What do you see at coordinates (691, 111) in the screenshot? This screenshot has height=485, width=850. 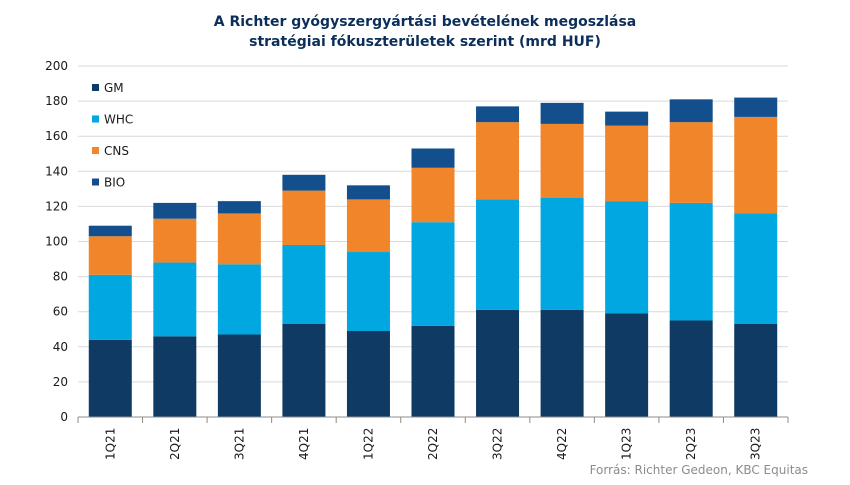 I see `bar-bio-2q23` at bounding box center [691, 111].